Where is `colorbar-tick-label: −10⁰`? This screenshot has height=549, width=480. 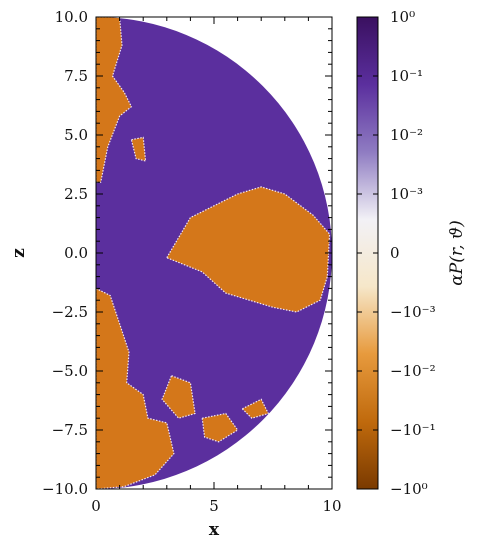
colorbar-tick-label: −10⁰ is located at coordinates (409, 489).